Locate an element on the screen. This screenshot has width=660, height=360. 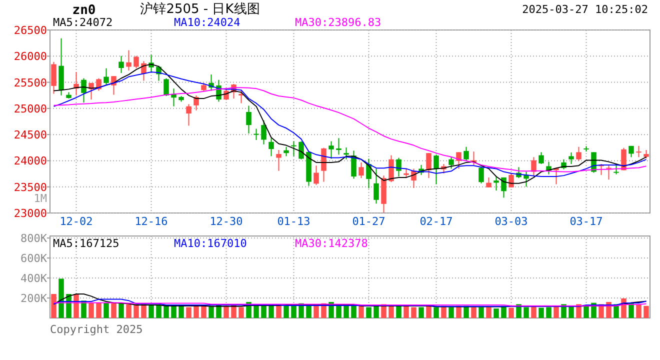
y-tick-label: 24000 is located at coordinates (30, 161).